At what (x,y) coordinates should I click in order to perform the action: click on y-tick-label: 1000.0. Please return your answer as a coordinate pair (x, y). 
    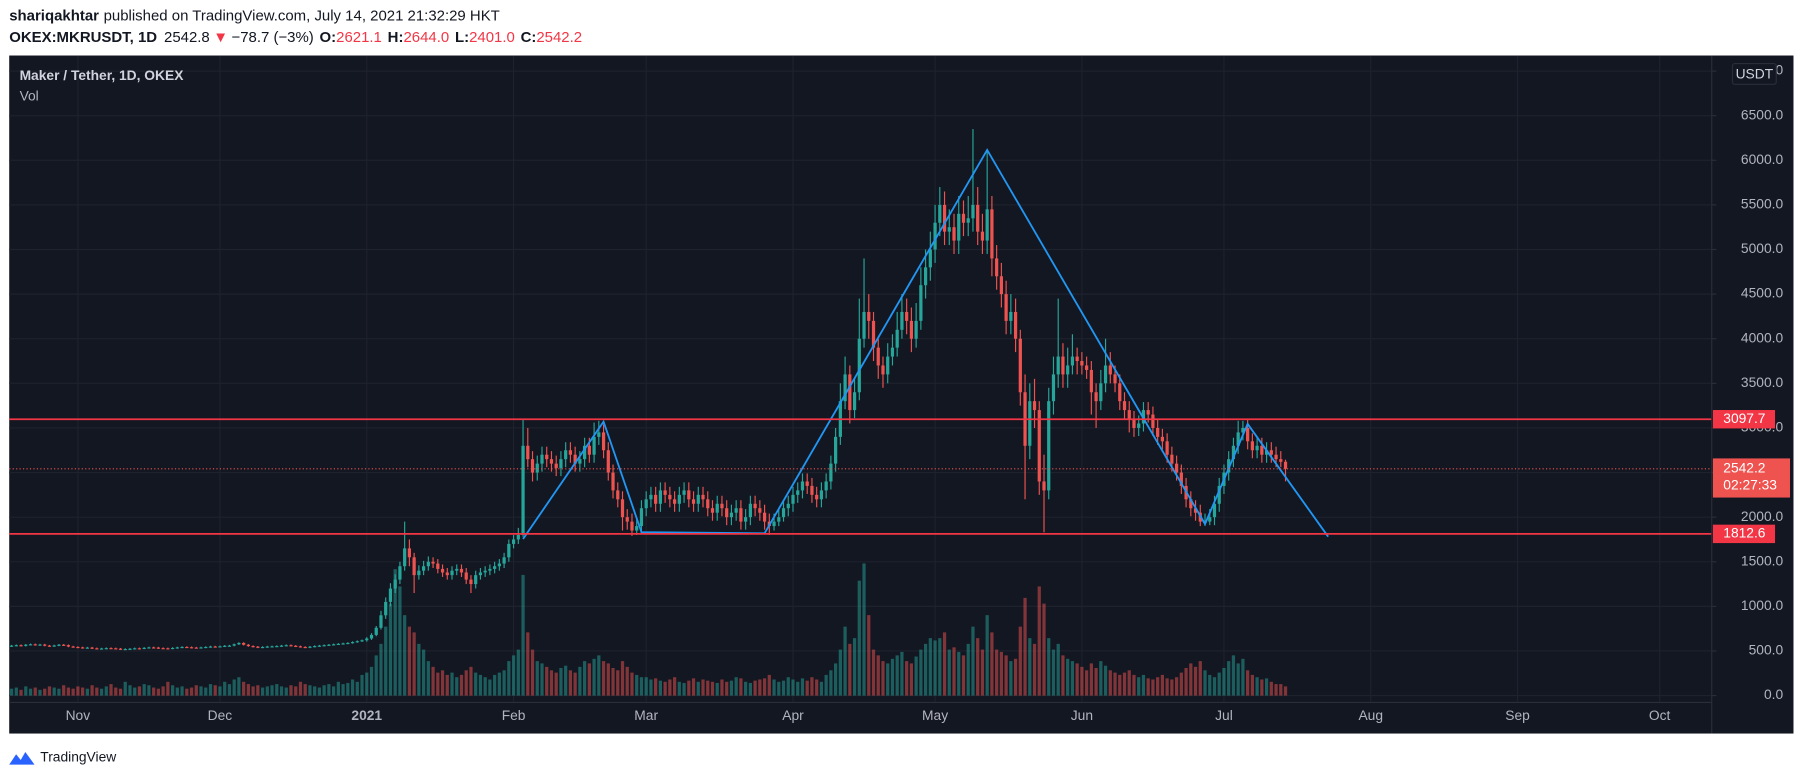
    Looking at the image, I should click on (1762, 605).